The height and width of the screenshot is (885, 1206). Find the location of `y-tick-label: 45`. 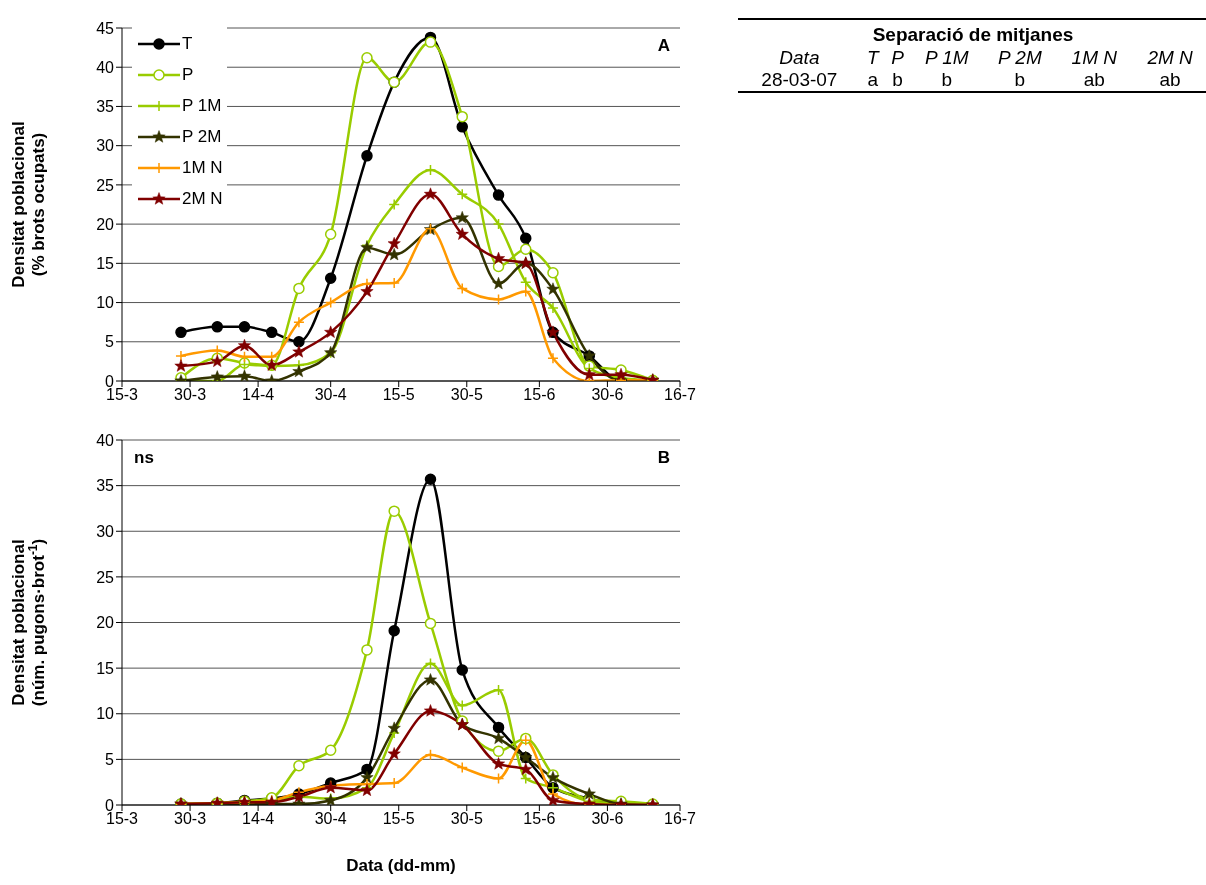

y-tick-label: 45 is located at coordinates (105, 28).